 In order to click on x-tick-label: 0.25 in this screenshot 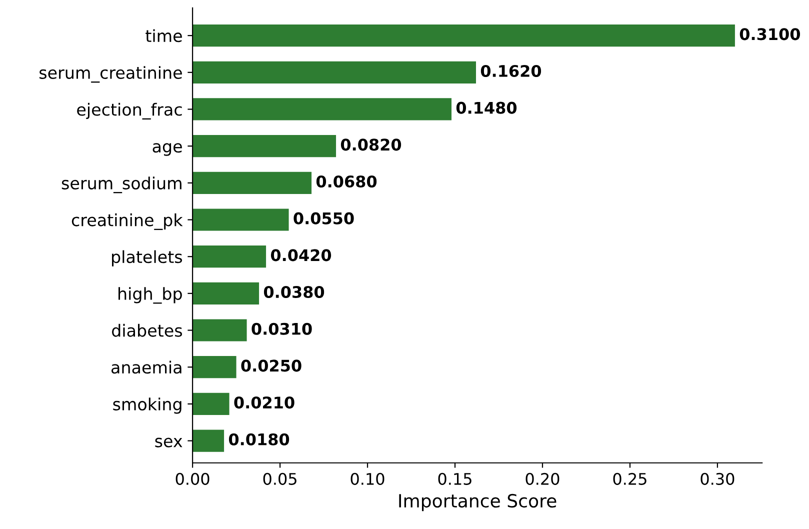, I will do `click(629, 478)`.